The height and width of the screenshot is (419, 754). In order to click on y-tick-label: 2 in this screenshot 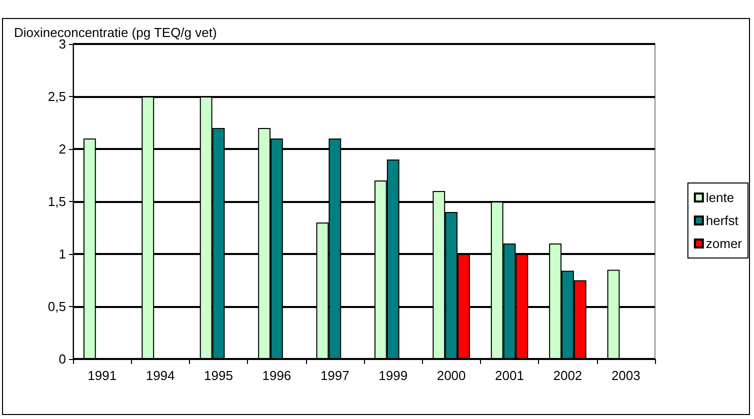, I will do `click(62, 149)`.